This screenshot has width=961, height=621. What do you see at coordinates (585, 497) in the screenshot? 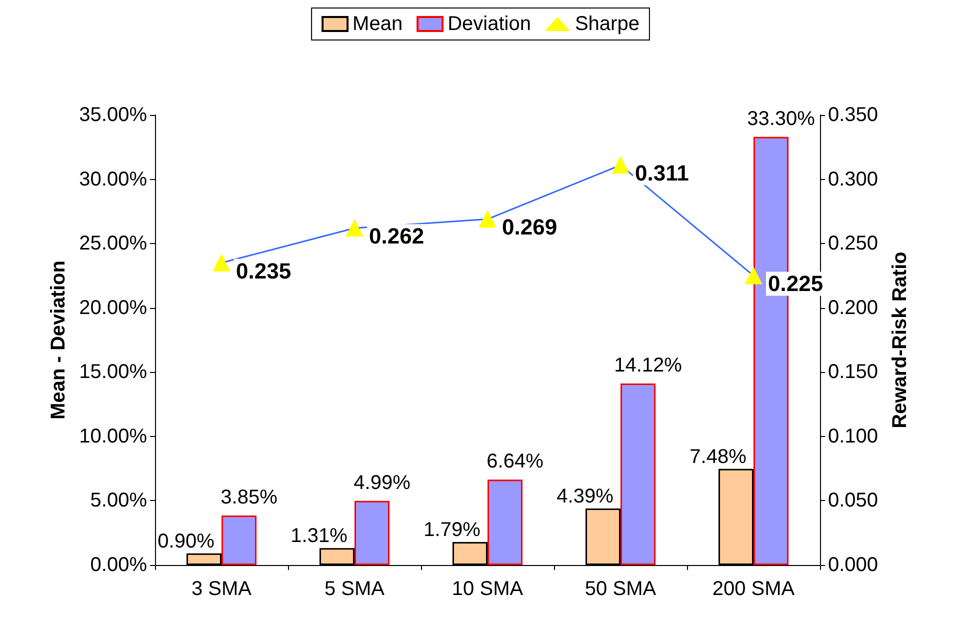
I see `data-label: 4.39%` at bounding box center [585, 497].